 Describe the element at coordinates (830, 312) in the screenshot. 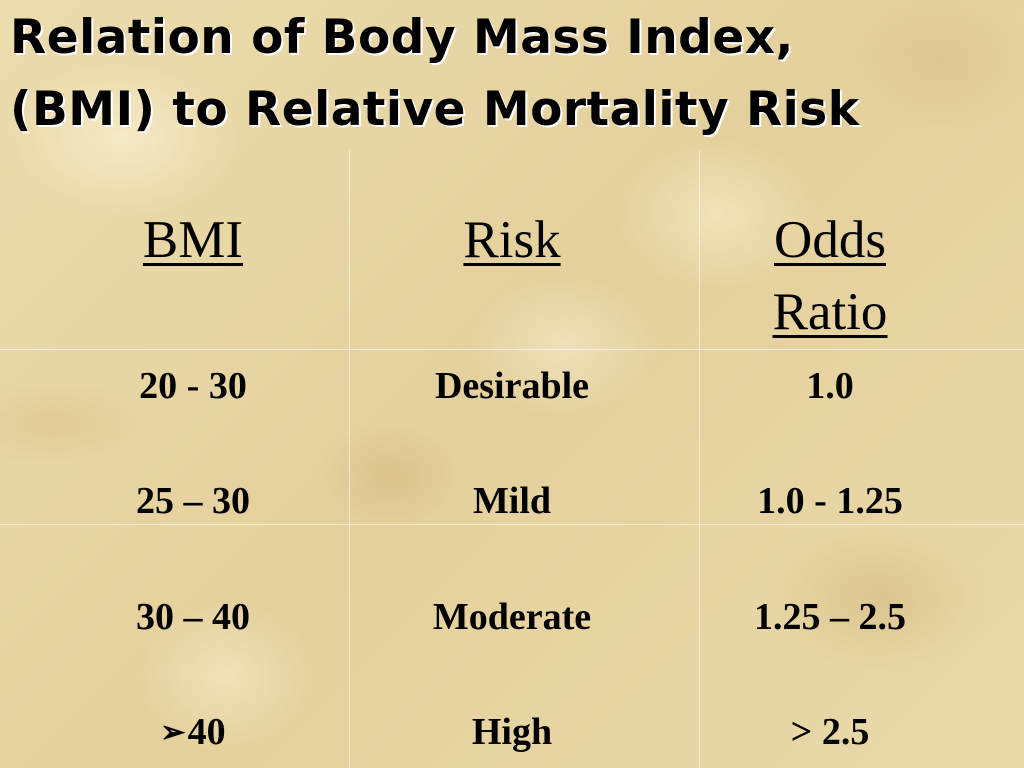

I see `header-ratio-label: Ratio` at that location.